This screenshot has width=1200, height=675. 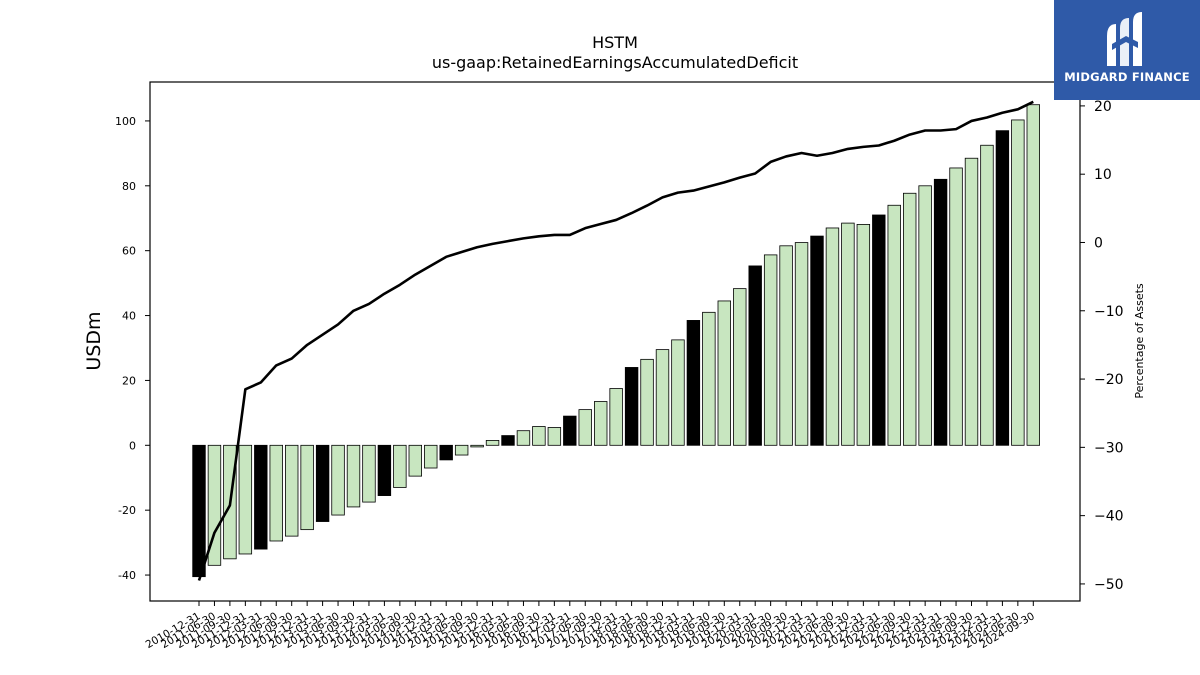 I want to click on midgard-m-logo-icon, so click(x=1124, y=39).